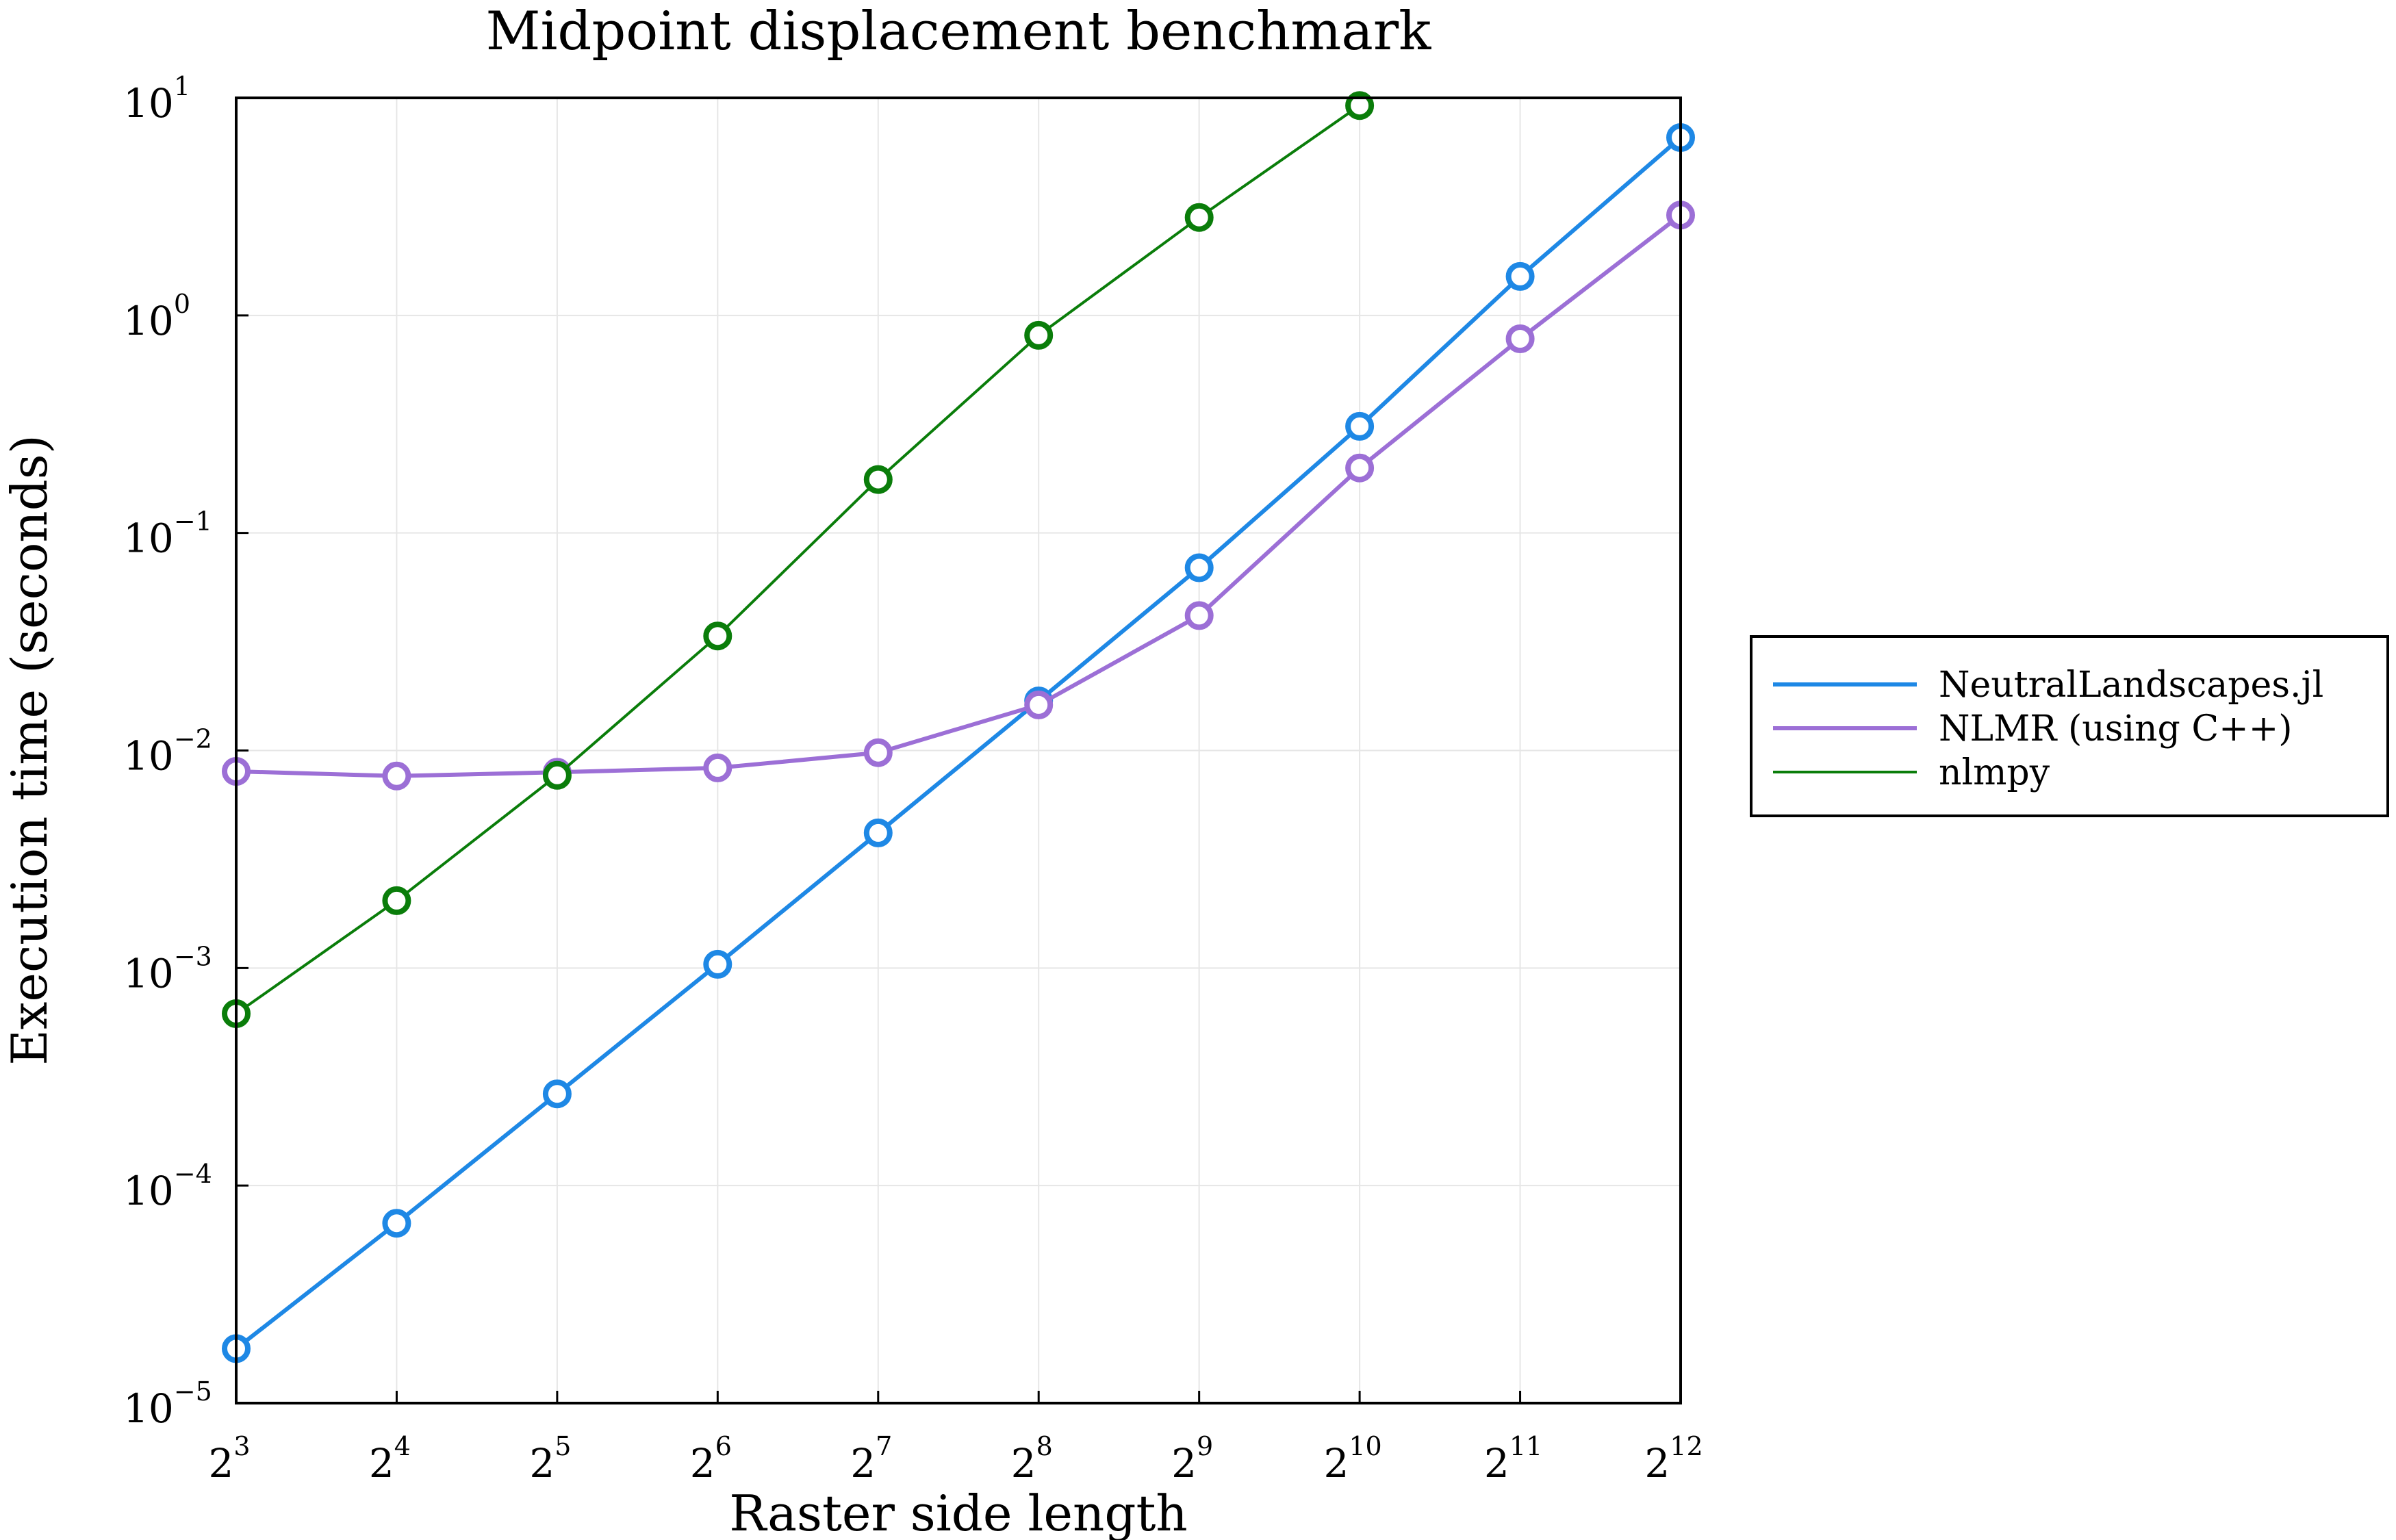 This screenshot has height=1540, width=2396. Describe the element at coordinates (29, 750) in the screenshot. I see `y-axis-label: Execution time (seconds)` at that location.